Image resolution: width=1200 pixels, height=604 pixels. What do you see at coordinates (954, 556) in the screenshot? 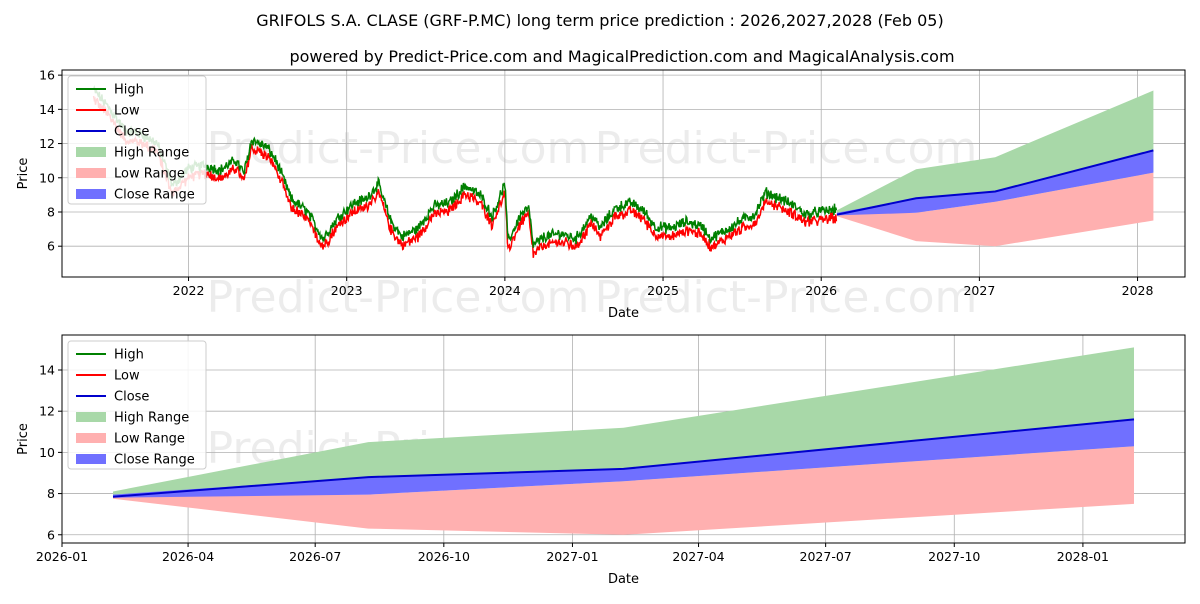
I see `x-tick-label: 2027-10` at bounding box center [954, 556].